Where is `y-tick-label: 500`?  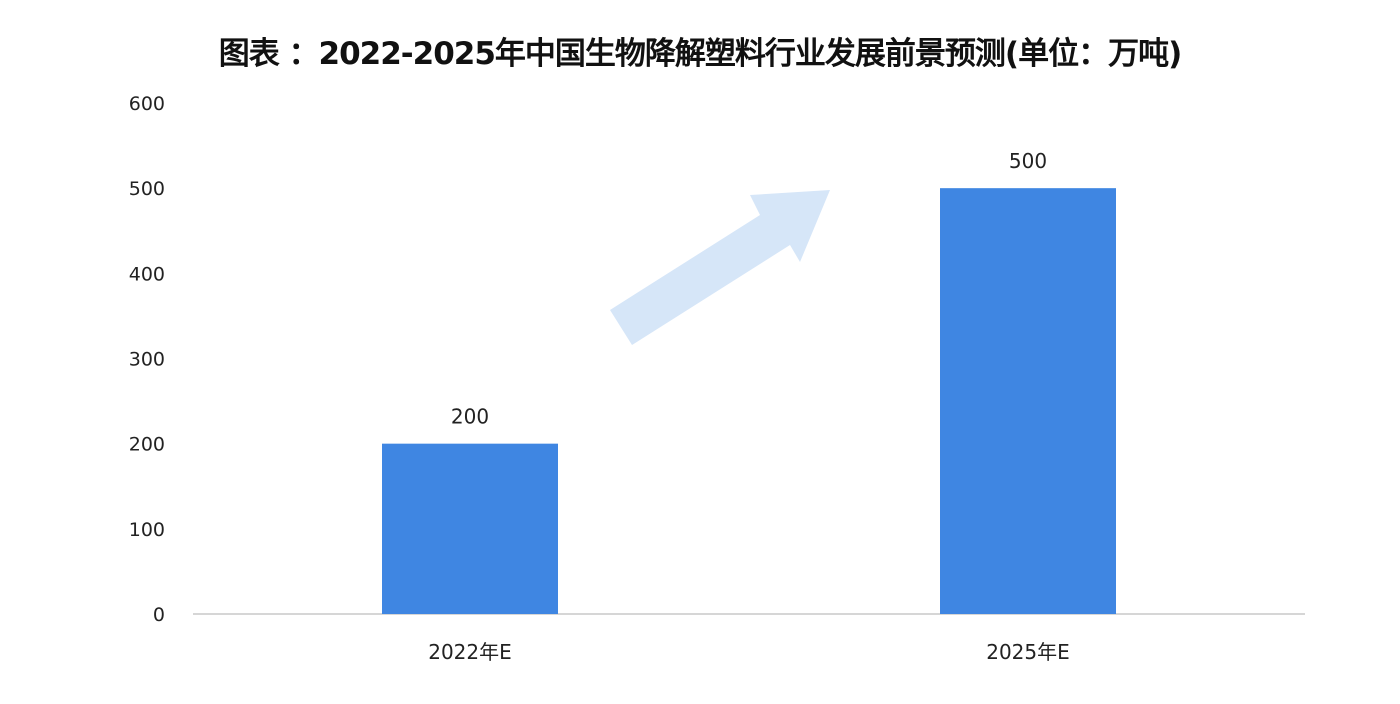 y-tick-label: 500 is located at coordinates (147, 189).